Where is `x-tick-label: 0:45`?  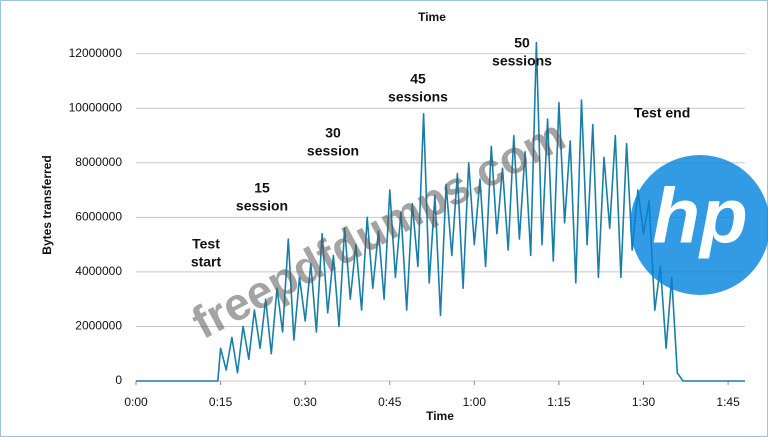 x-tick-label: 0:45 is located at coordinates (390, 402).